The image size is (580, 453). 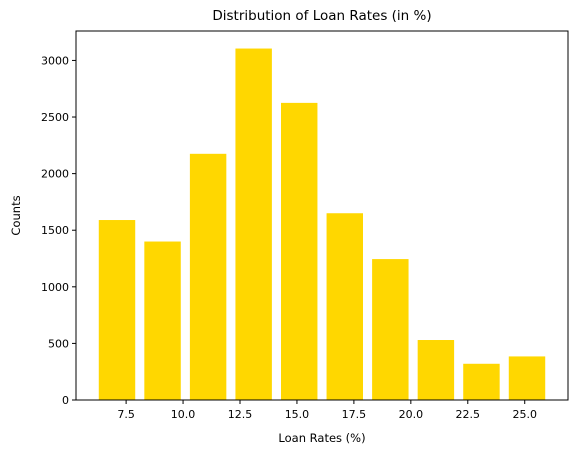 What do you see at coordinates (240, 414) in the screenshot?
I see `x-tick-label: 12.5` at bounding box center [240, 414].